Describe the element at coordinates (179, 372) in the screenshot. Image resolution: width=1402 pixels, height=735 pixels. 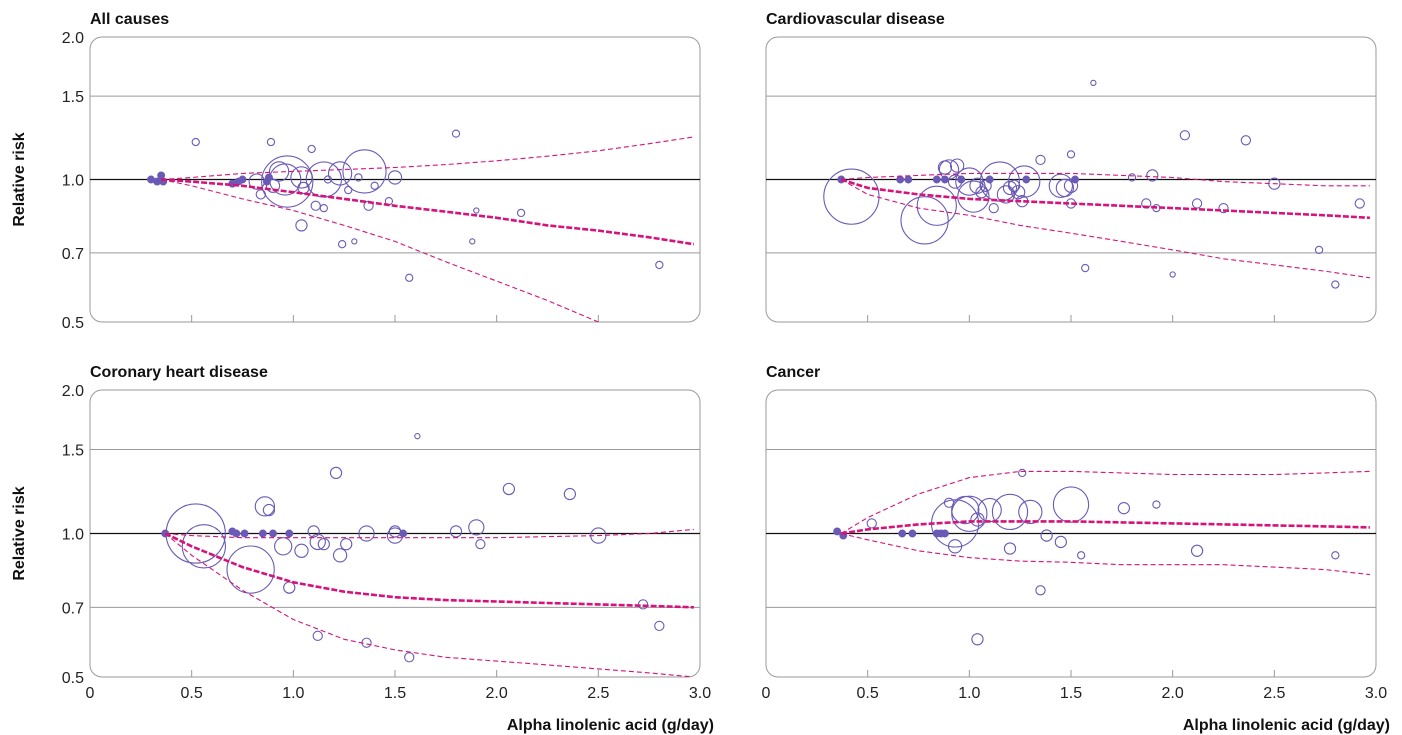
I see `panel-title: Coronary heart disease` at that location.